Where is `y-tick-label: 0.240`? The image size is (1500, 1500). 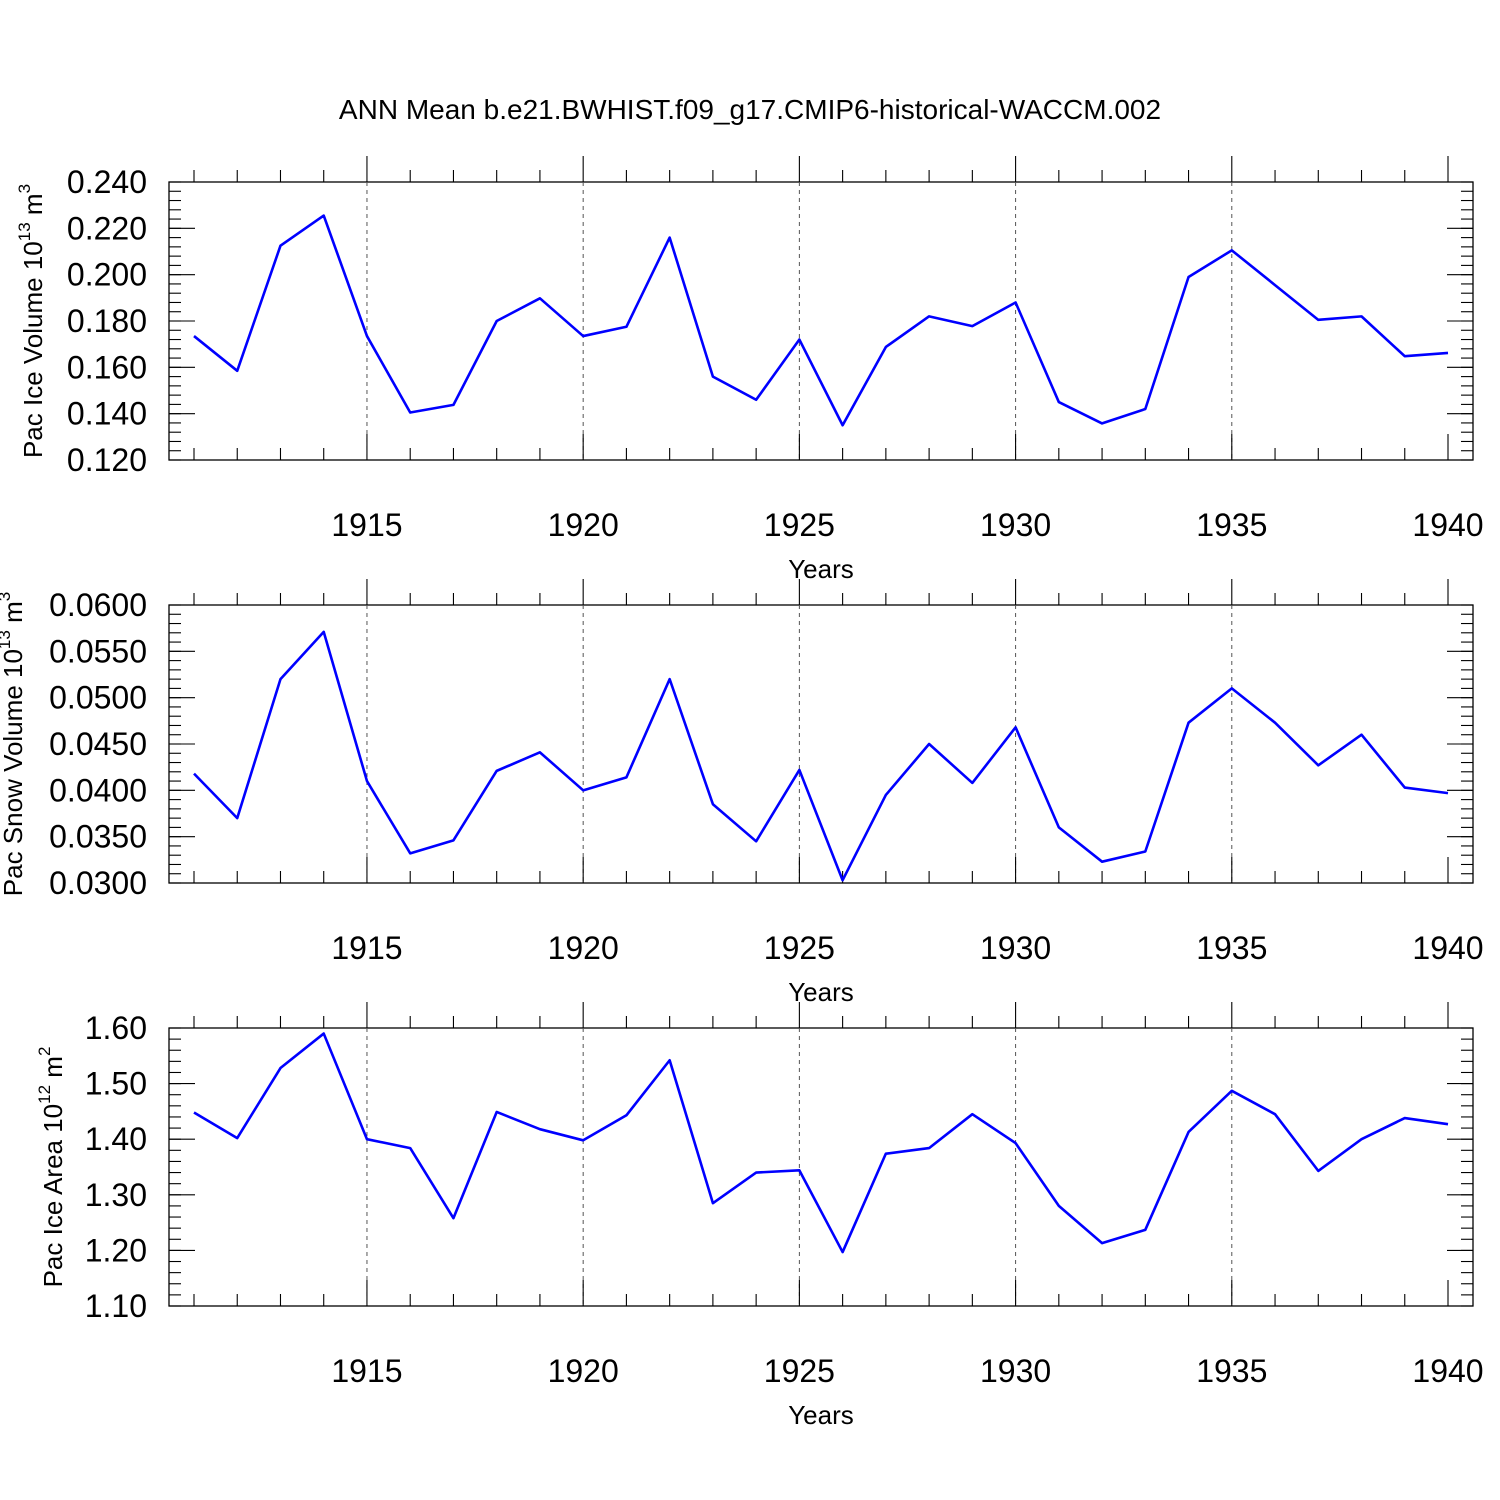 y-tick-label: 0.240 is located at coordinates (107, 182).